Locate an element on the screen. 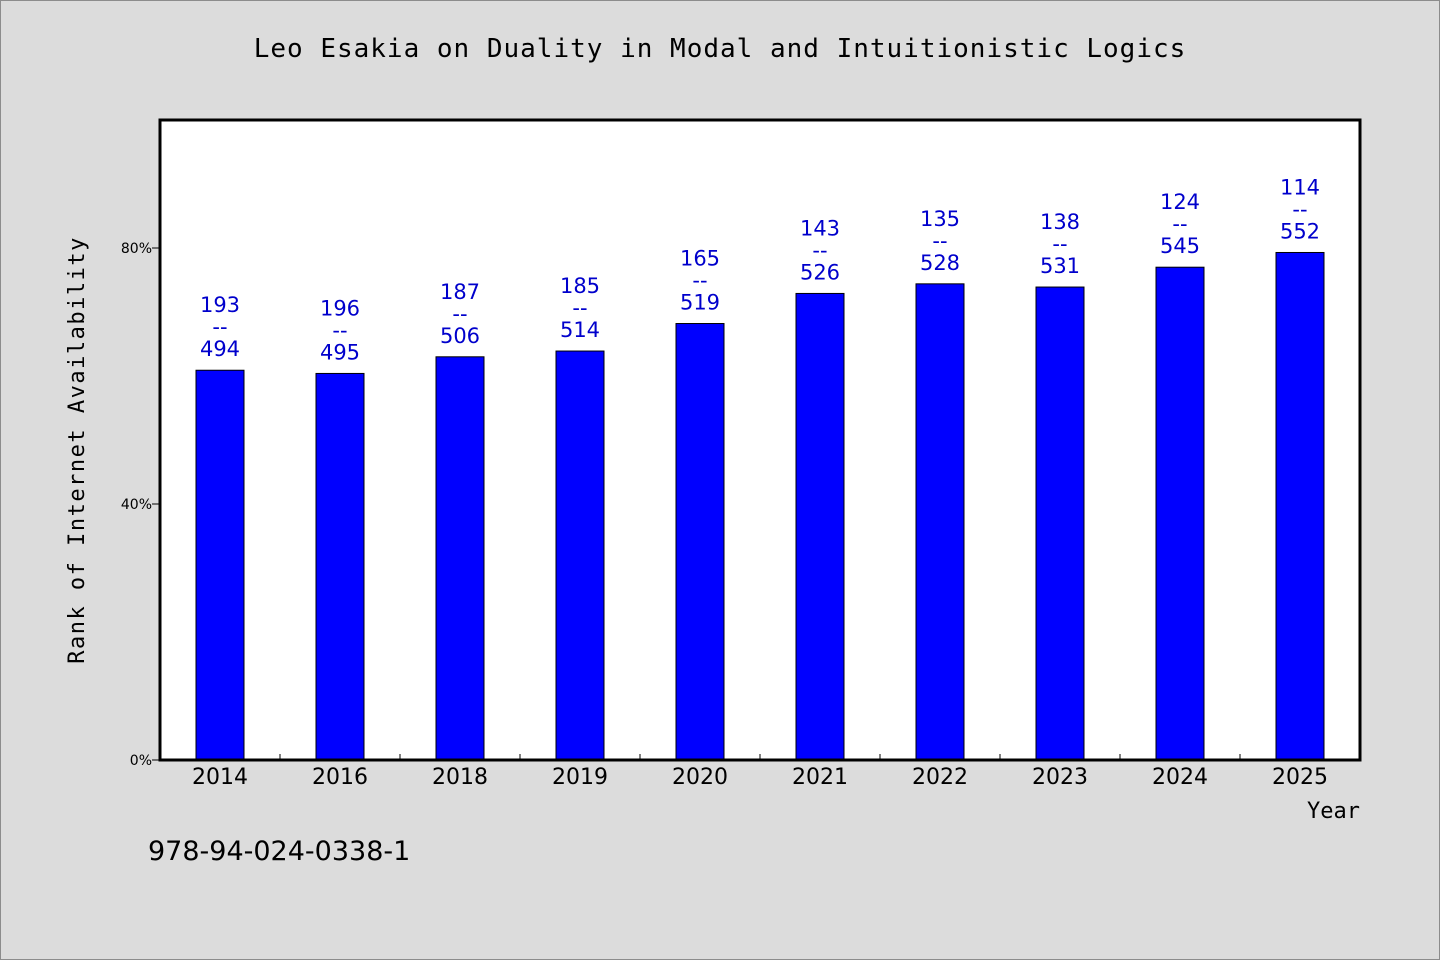 Image resolution: width=1440 pixels, height=960 pixels. bar-label-2022-line3: 528 is located at coordinates (940, 263).